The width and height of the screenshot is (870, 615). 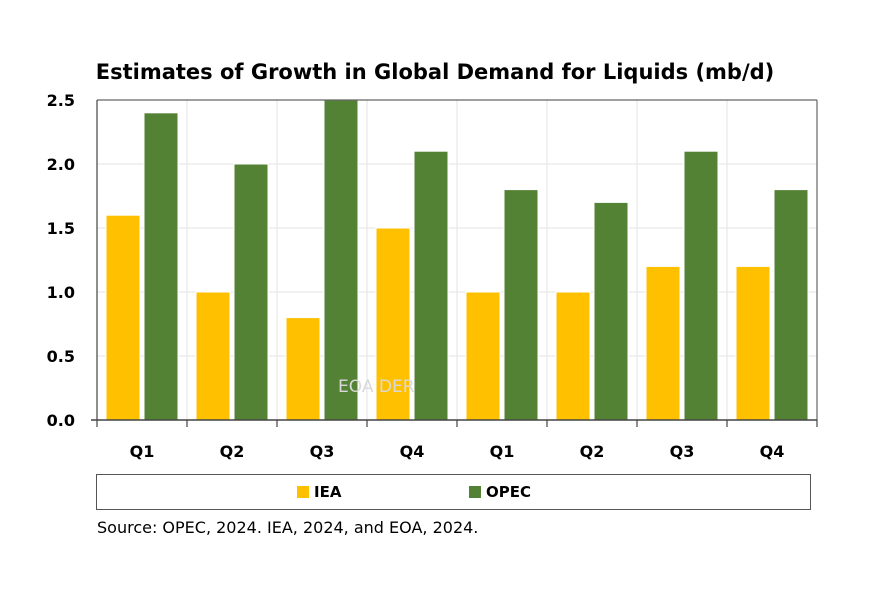 What do you see at coordinates (303, 492) in the screenshot?
I see `legend-swatch-iea` at bounding box center [303, 492].